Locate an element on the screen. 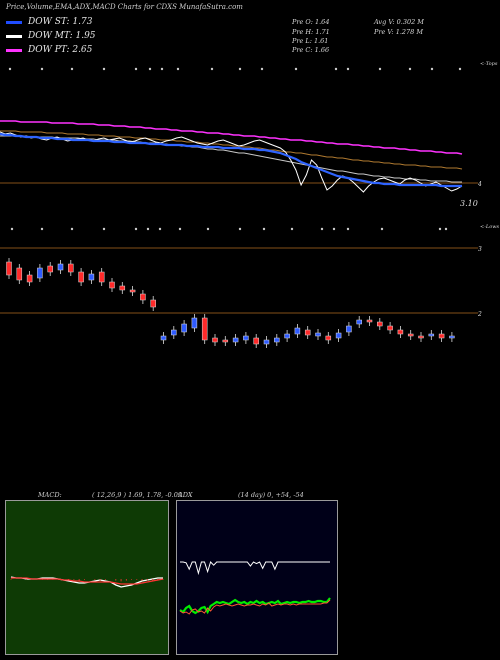 The height and width of the screenshot is (660, 500). adx-background is located at coordinates (257, 577).